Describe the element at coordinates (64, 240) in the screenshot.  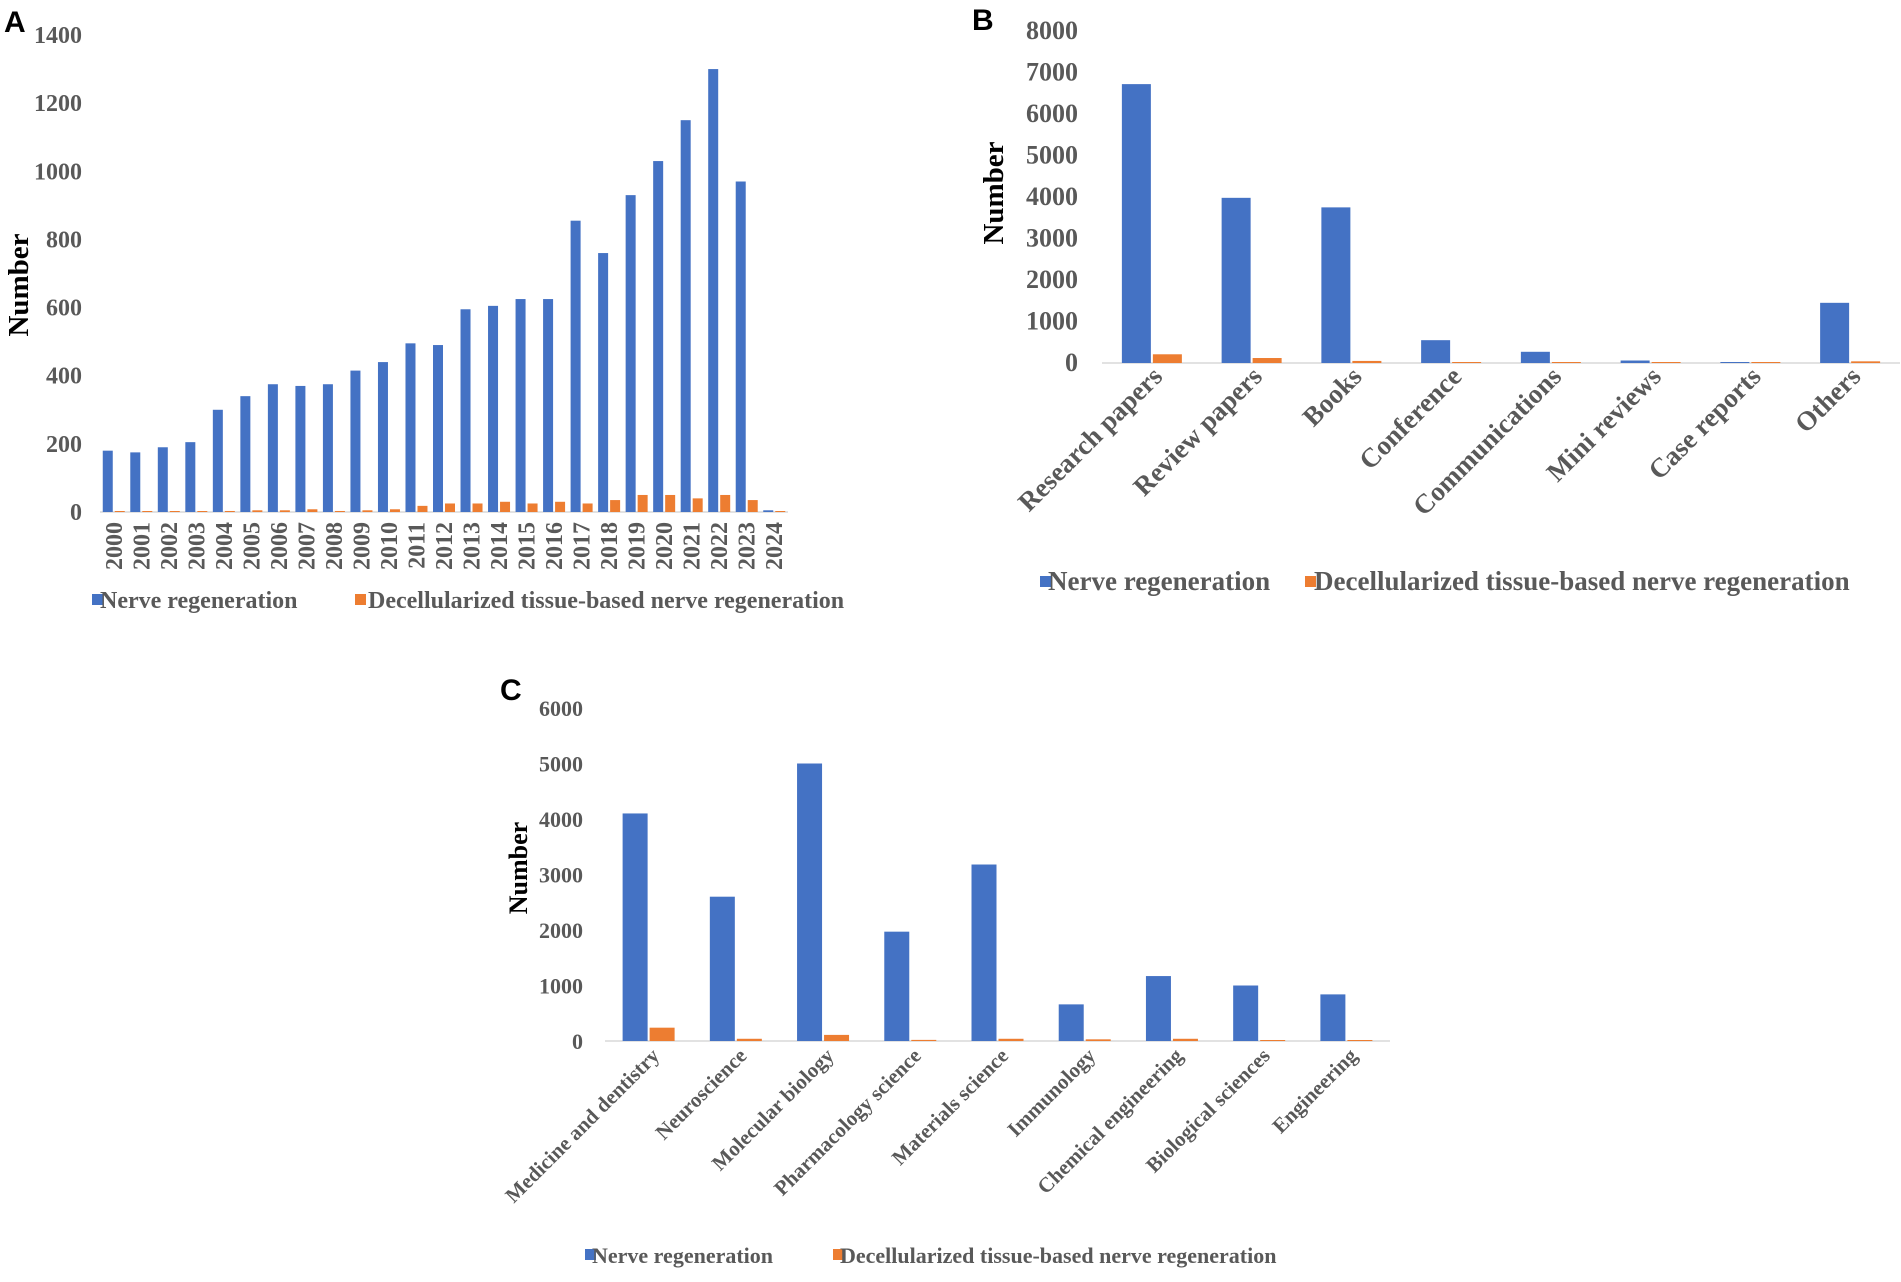
I see `y-tick-label: 800` at that location.